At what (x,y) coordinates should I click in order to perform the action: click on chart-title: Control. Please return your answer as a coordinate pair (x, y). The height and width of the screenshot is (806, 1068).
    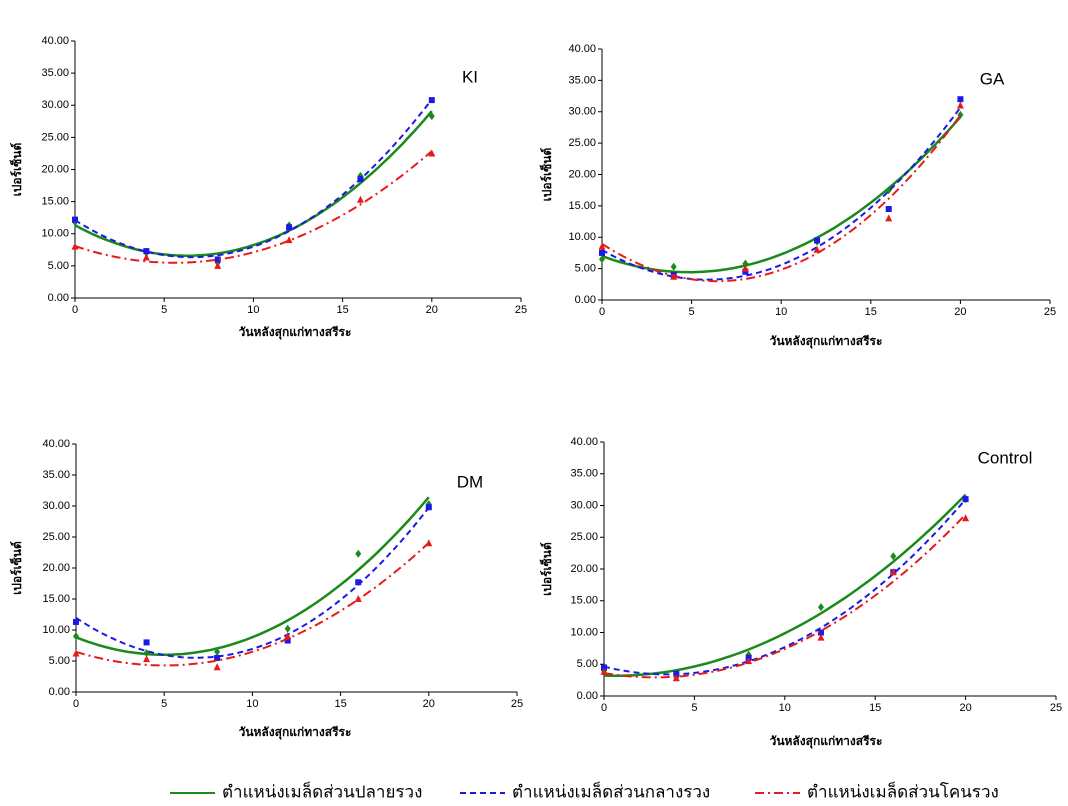
    Looking at the image, I should click on (1005, 457).